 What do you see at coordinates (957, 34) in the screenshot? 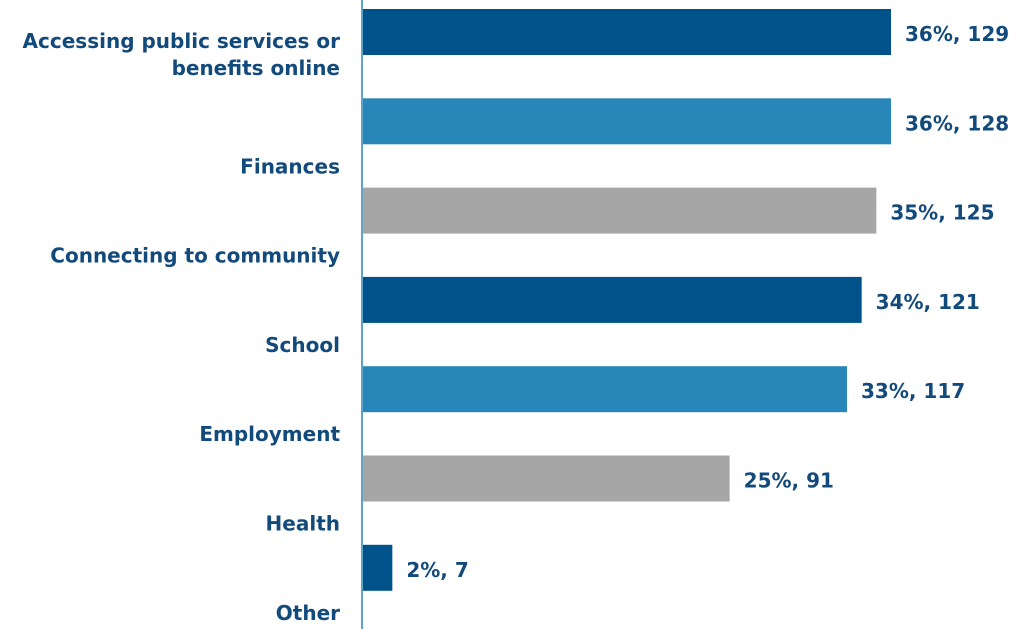
I see `data-label-0: 36%, 129` at bounding box center [957, 34].